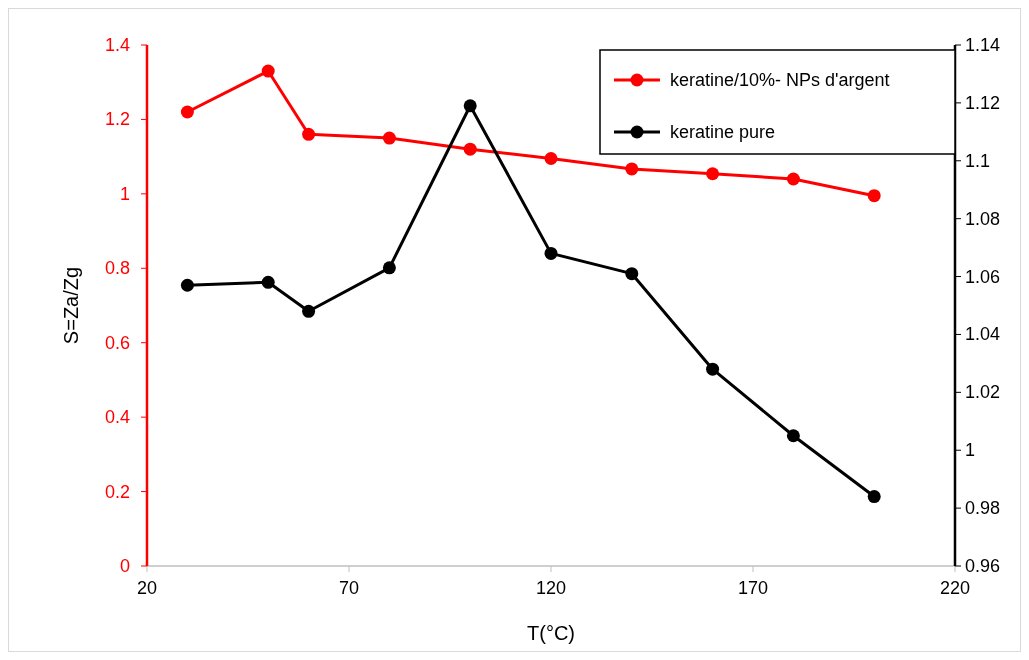 The height and width of the screenshot is (660, 1029). What do you see at coordinates (983, 566) in the screenshot?
I see `y2-tick-label: 0.96` at bounding box center [983, 566].